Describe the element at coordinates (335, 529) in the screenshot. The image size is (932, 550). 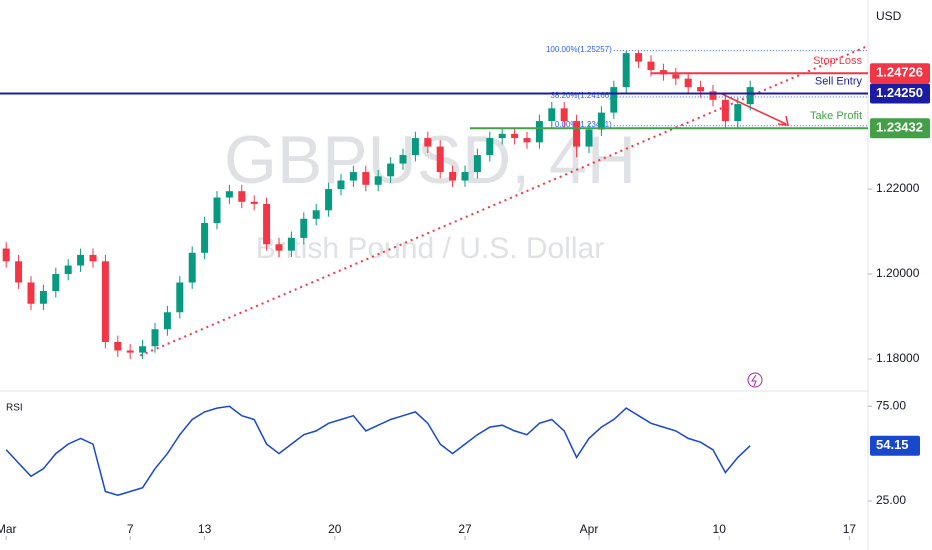
I see `x-tick-label: 20` at that location.